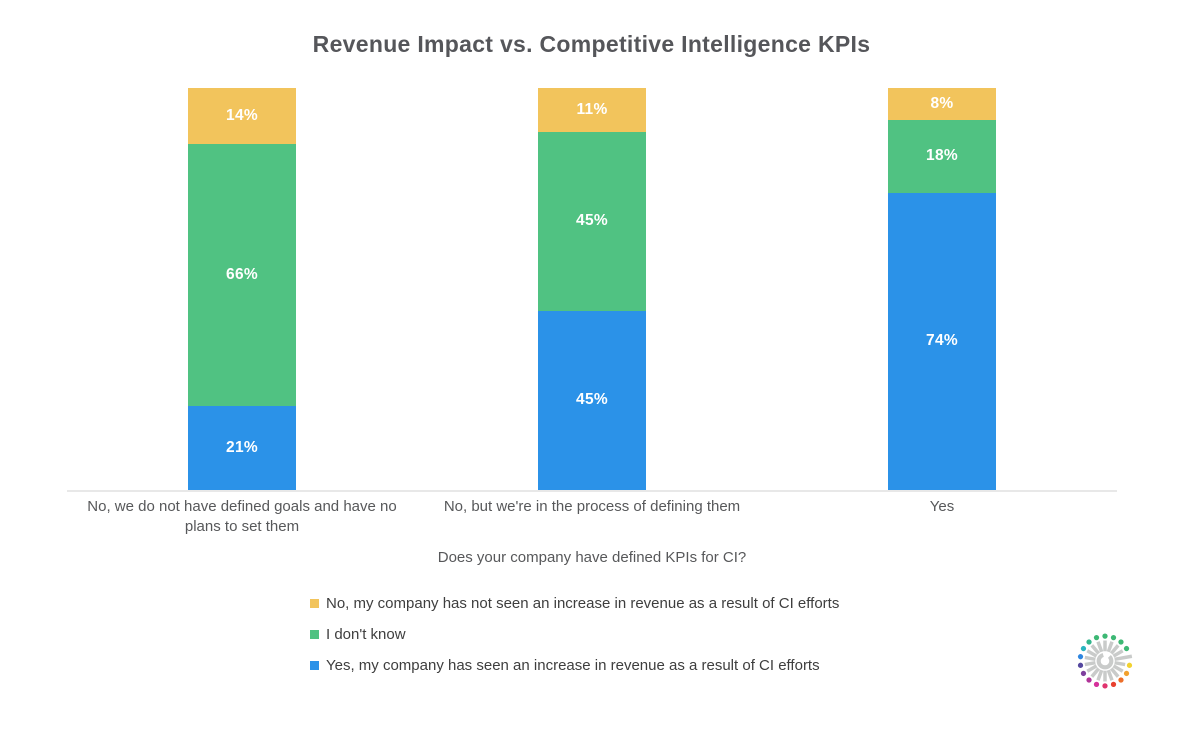  I want to click on bar-segment: 8%, so click(942, 104).